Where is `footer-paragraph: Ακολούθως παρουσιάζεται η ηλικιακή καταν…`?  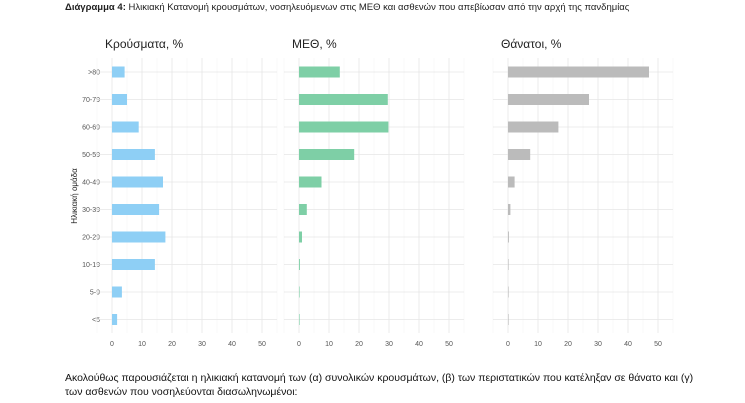
footer-paragraph: Ακολούθως παρουσιάζεται η ηλικιακή καταν… is located at coordinates (379, 385).